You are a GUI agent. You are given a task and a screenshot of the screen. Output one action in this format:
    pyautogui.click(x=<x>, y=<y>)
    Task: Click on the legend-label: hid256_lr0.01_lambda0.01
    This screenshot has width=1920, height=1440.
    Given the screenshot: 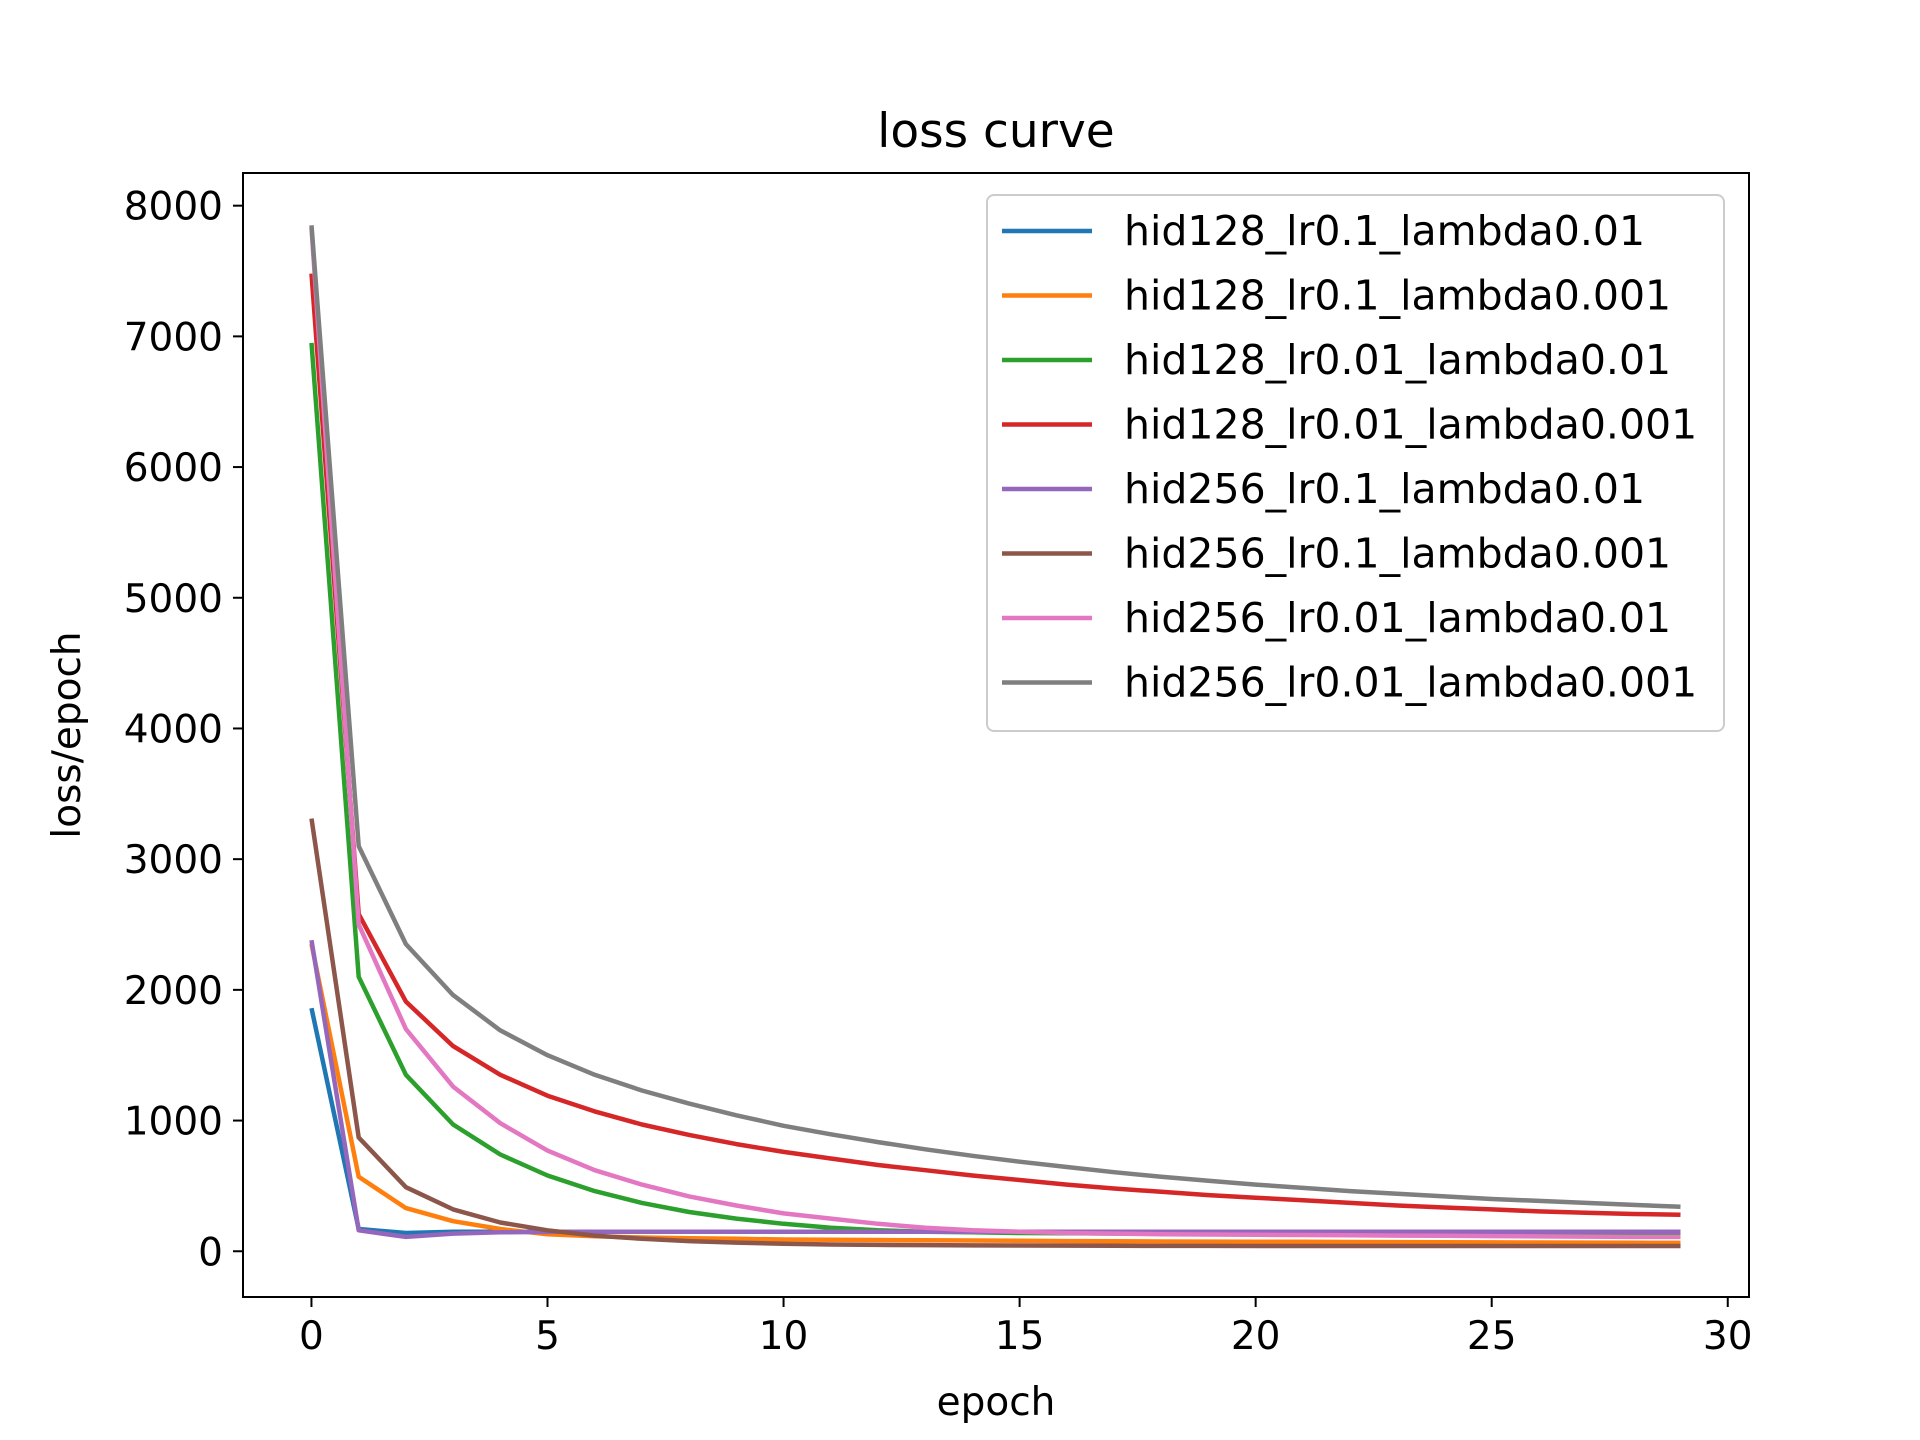 What is the action you would take?
    pyautogui.click(x=1397, y=618)
    